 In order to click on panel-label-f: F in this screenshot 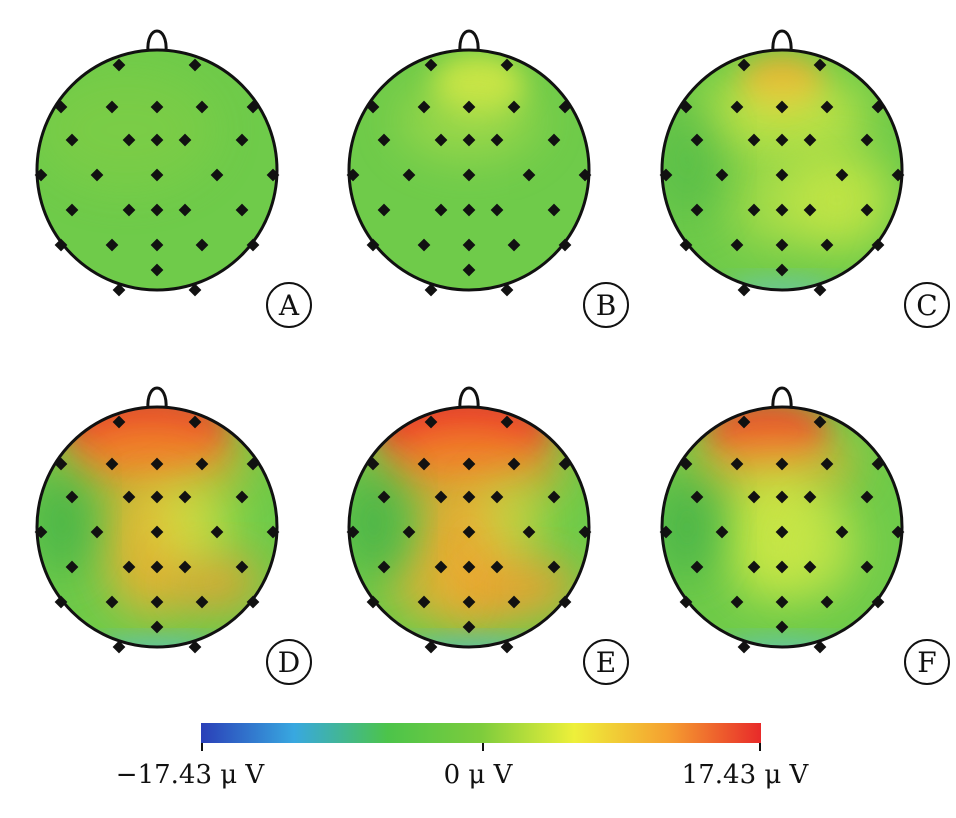, I will do `click(927, 662)`.